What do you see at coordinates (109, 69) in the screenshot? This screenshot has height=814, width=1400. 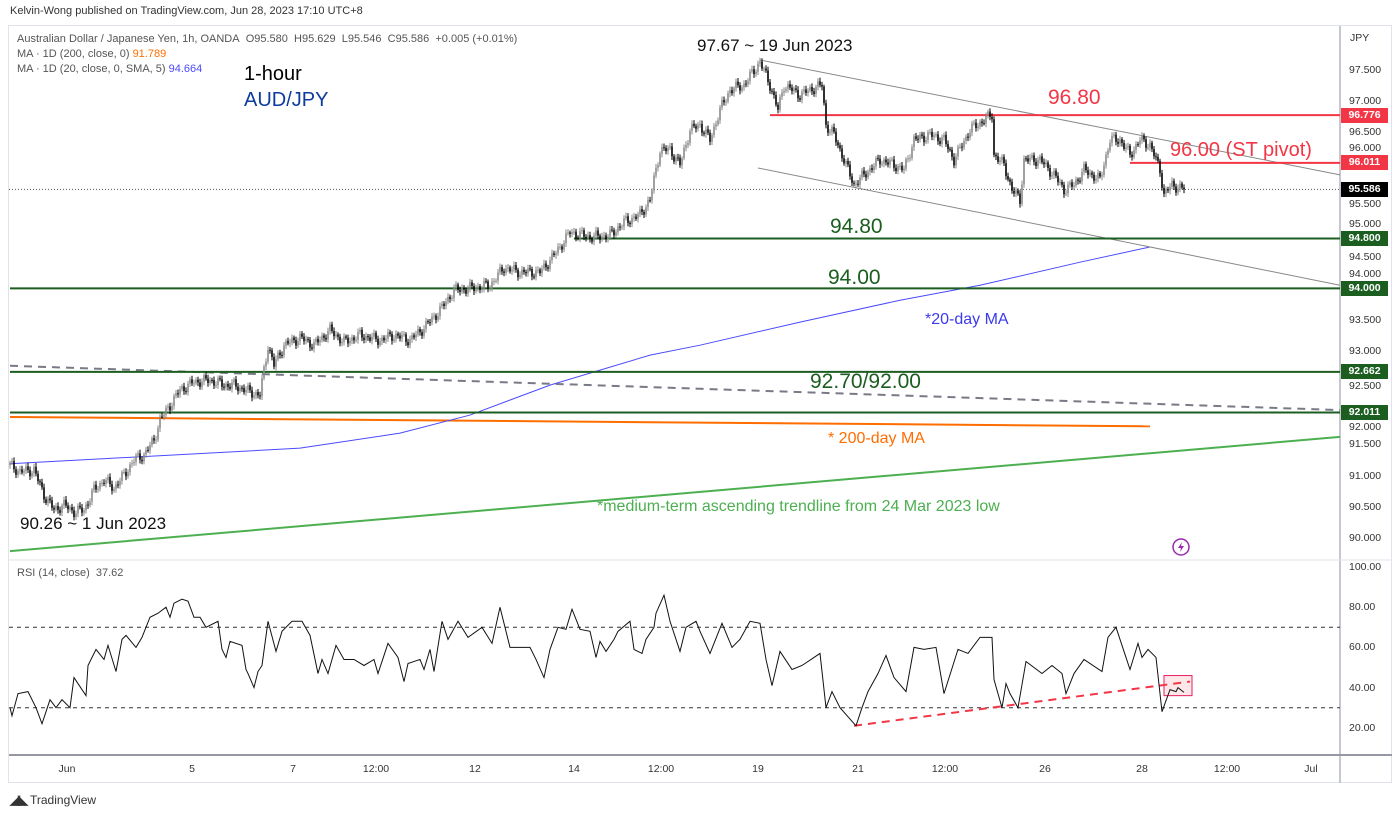 I see `ma20-legend: MA · 1D (20, close, 0, SMA, 5) 94.664` at bounding box center [109, 69].